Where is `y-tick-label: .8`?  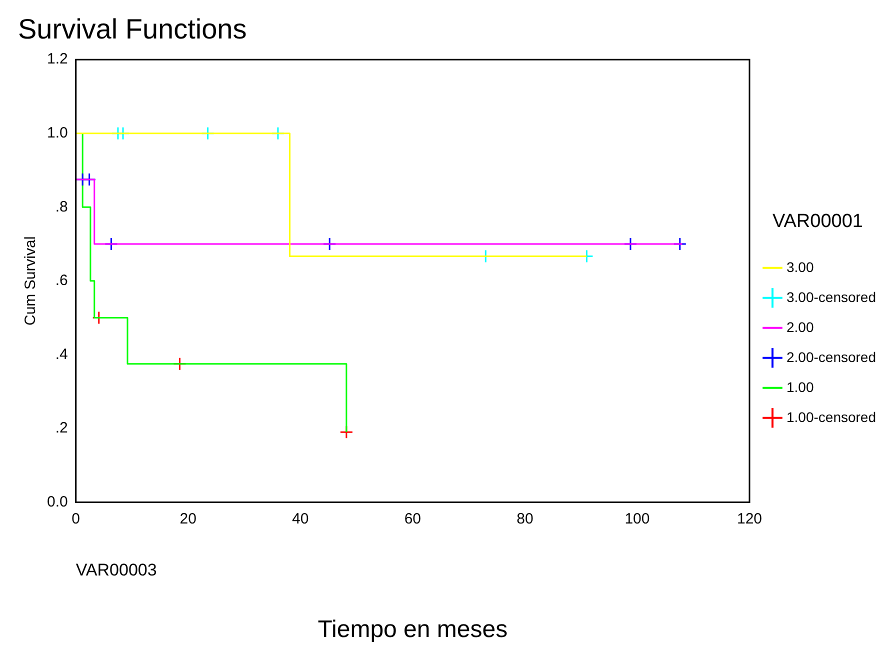
y-tick-label: .8 is located at coordinates (61, 207).